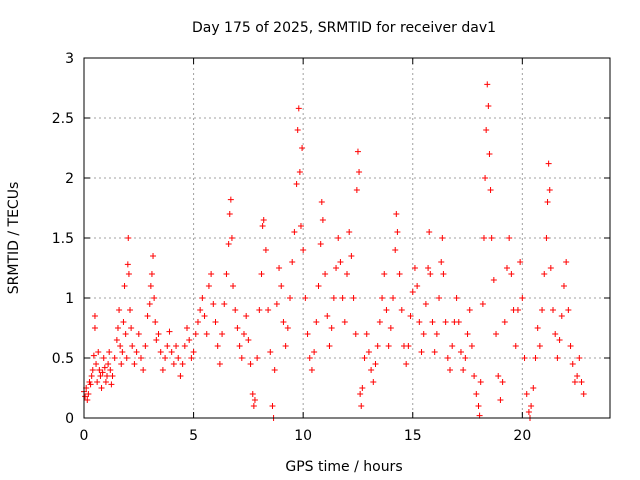 This screenshot has height=480, width=640. I want to click on x-tick-label: 10, so click(303, 436).